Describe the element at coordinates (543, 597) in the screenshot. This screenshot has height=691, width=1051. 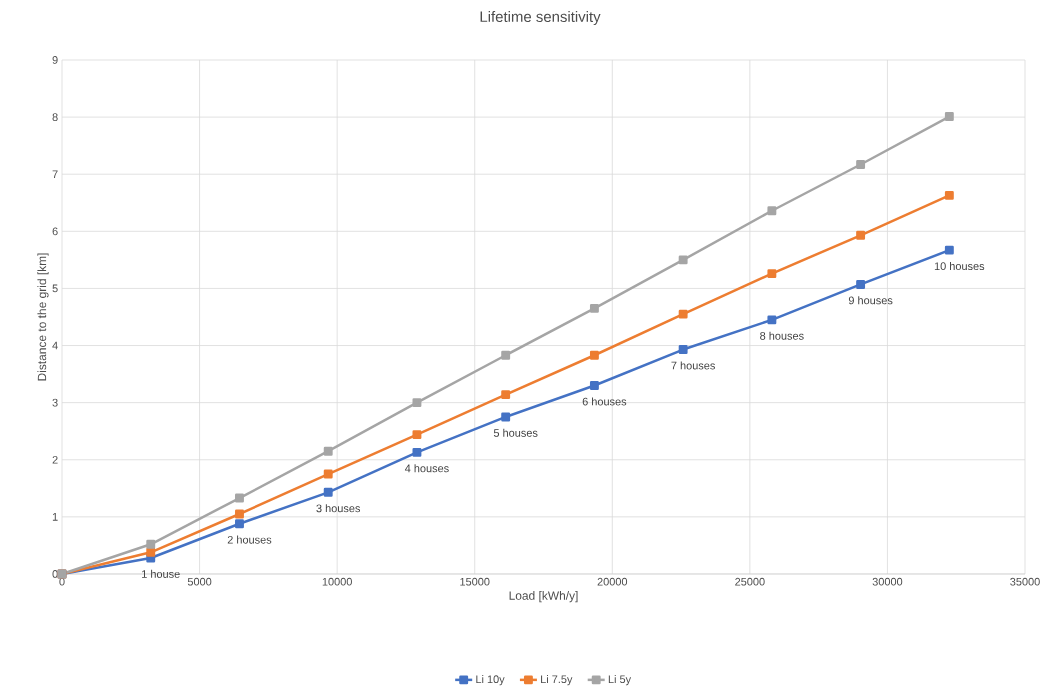
I see `x-axis-title: Load [kWh/y]` at that location.